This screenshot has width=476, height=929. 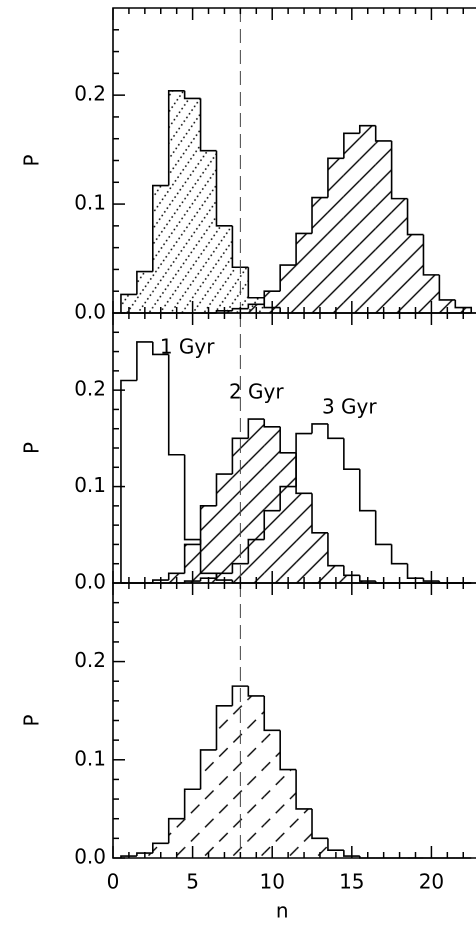 What do you see at coordinates (113, 882) in the screenshot?
I see `x-tick-label: 0` at bounding box center [113, 882].